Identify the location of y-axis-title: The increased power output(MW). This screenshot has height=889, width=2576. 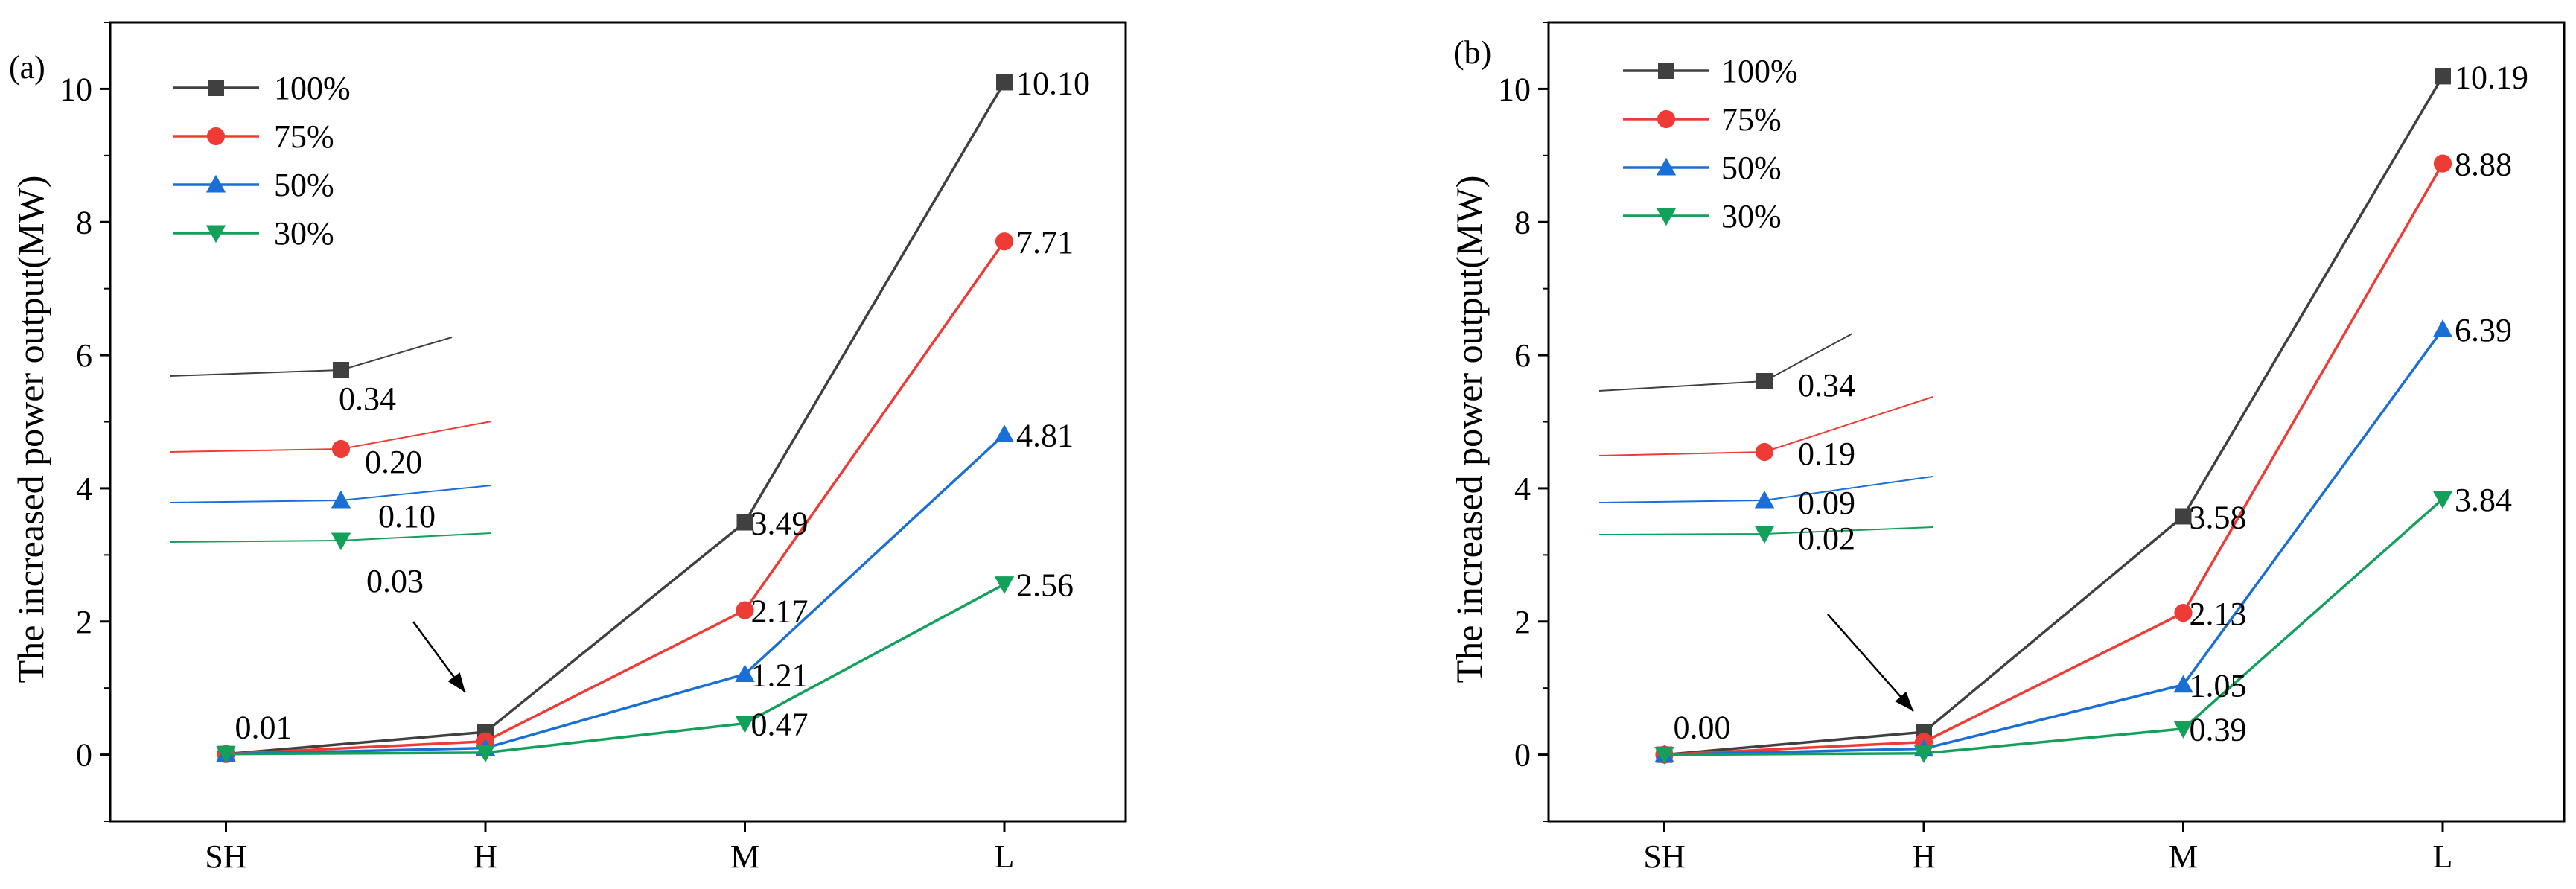
(1469, 430).